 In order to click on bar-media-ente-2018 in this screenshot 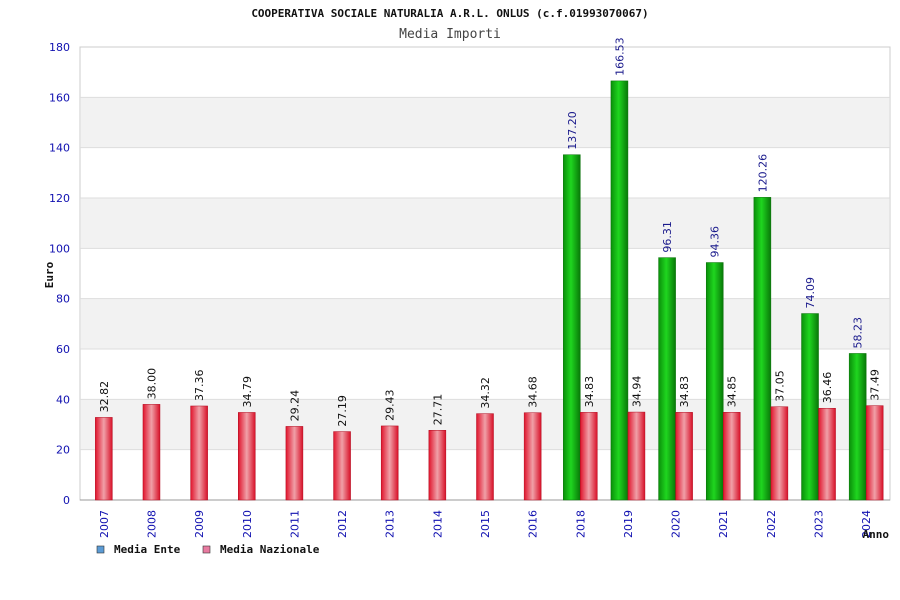, I will do `click(572, 327)`.